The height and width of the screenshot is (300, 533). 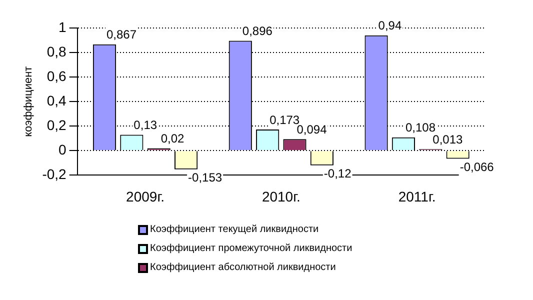 What do you see at coordinates (62, 26) in the screenshot?
I see `y-tick-label: 1` at bounding box center [62, 26].